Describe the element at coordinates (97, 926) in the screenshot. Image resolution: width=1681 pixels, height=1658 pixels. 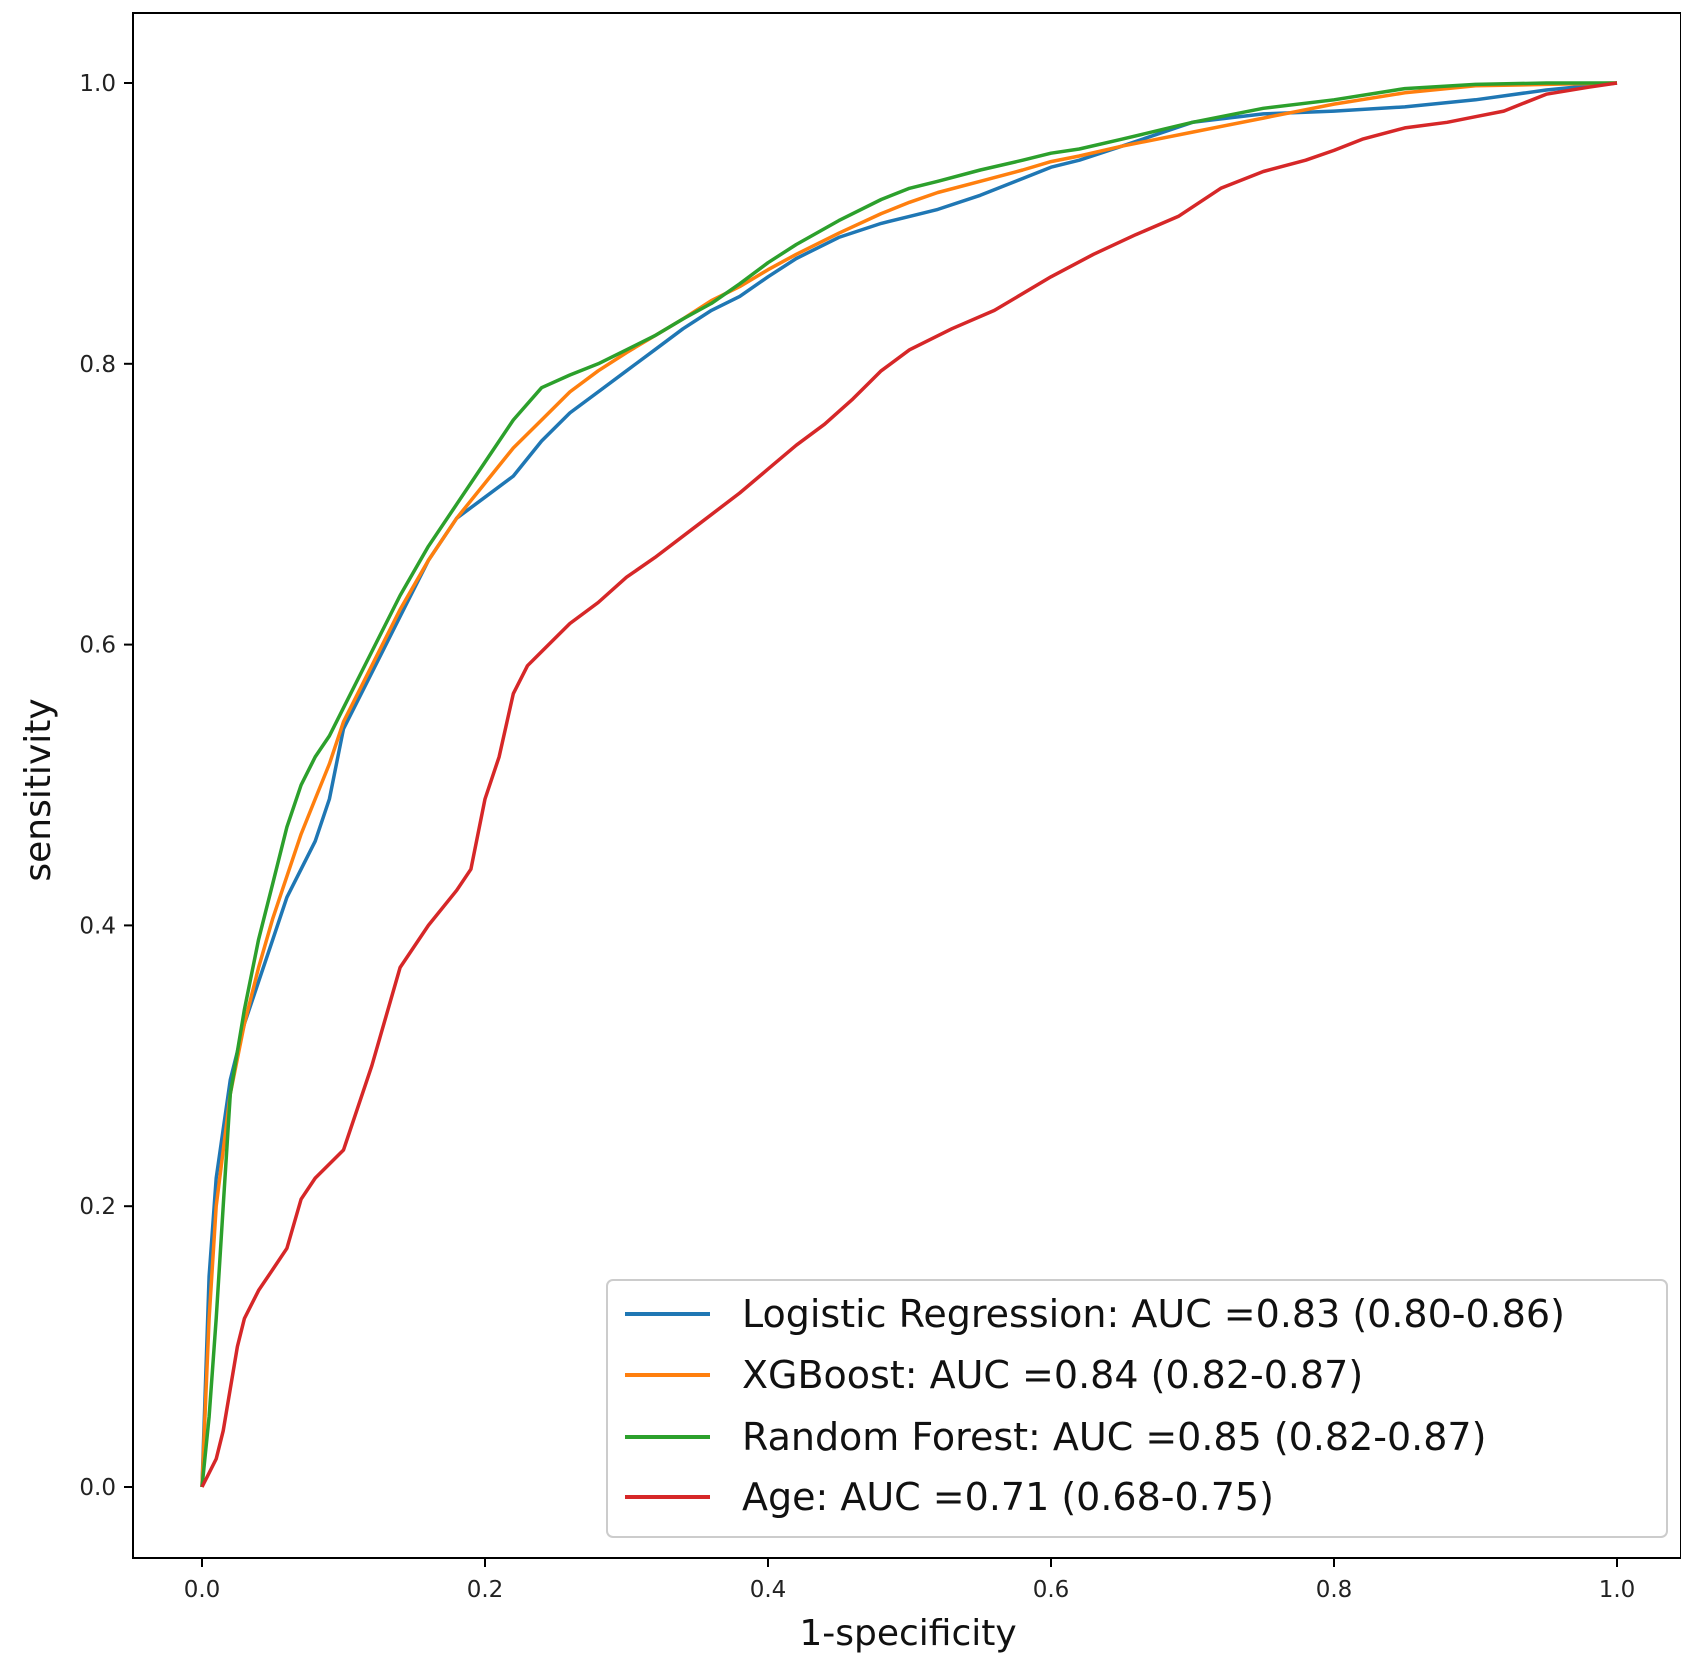
I see `y-tick-label: 0.4` at that location.